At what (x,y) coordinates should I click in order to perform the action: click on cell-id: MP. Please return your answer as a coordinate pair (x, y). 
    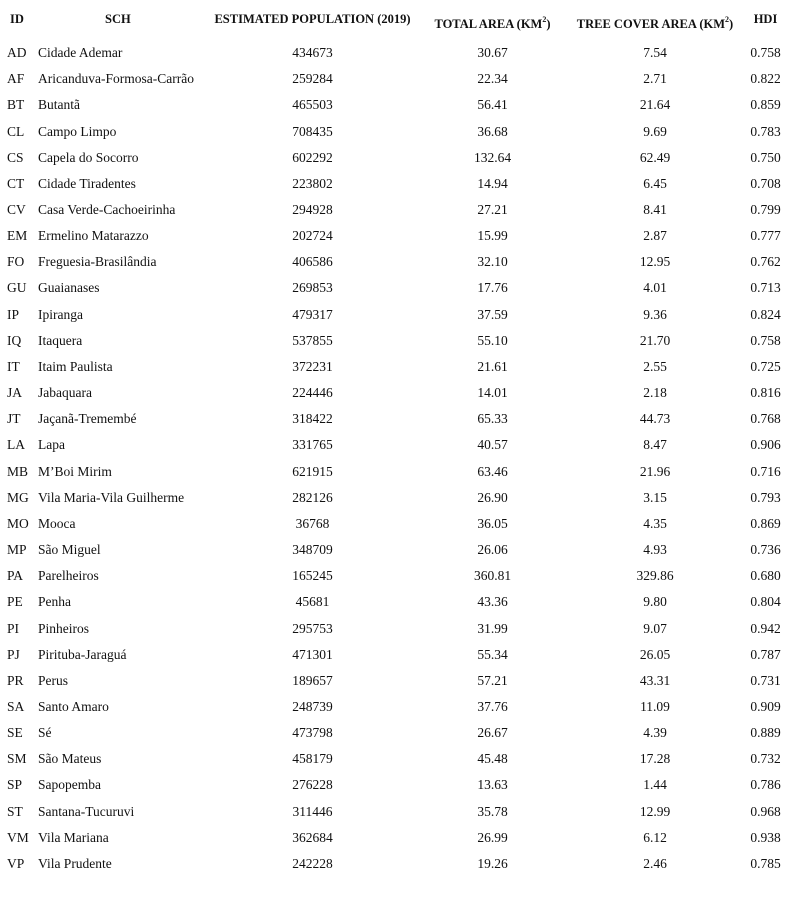
    Looking at the image, I should click on (17, 550).